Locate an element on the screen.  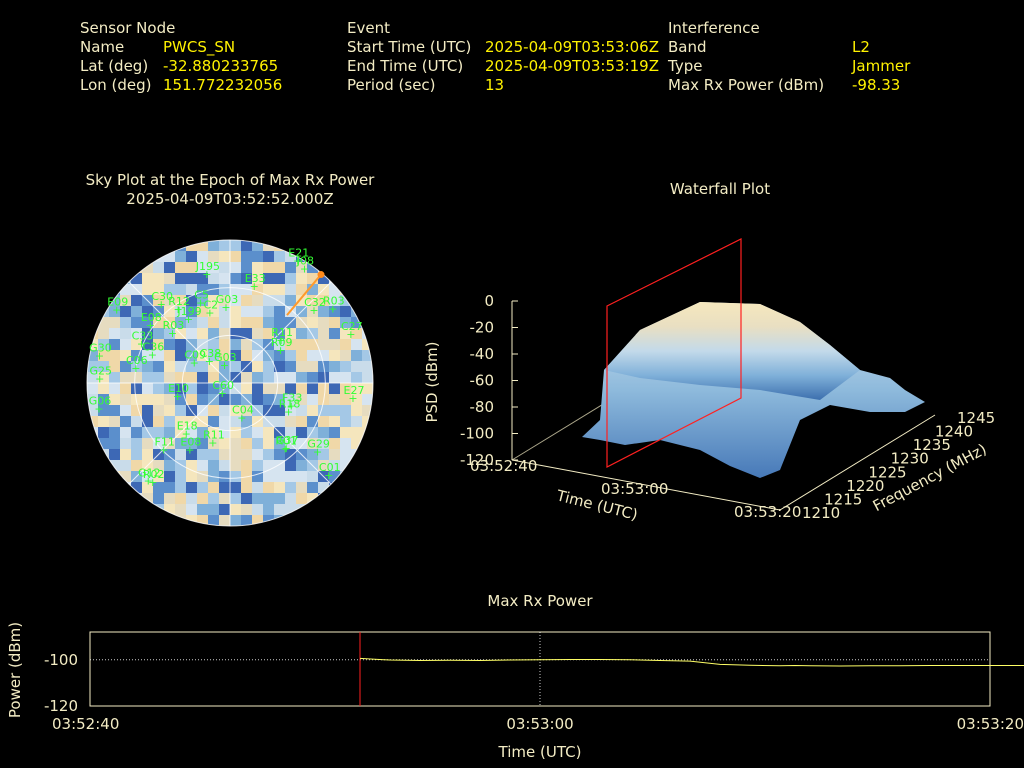
maxrx-x-tick-label: 03:53:00 is located at coordinates (539, 724).